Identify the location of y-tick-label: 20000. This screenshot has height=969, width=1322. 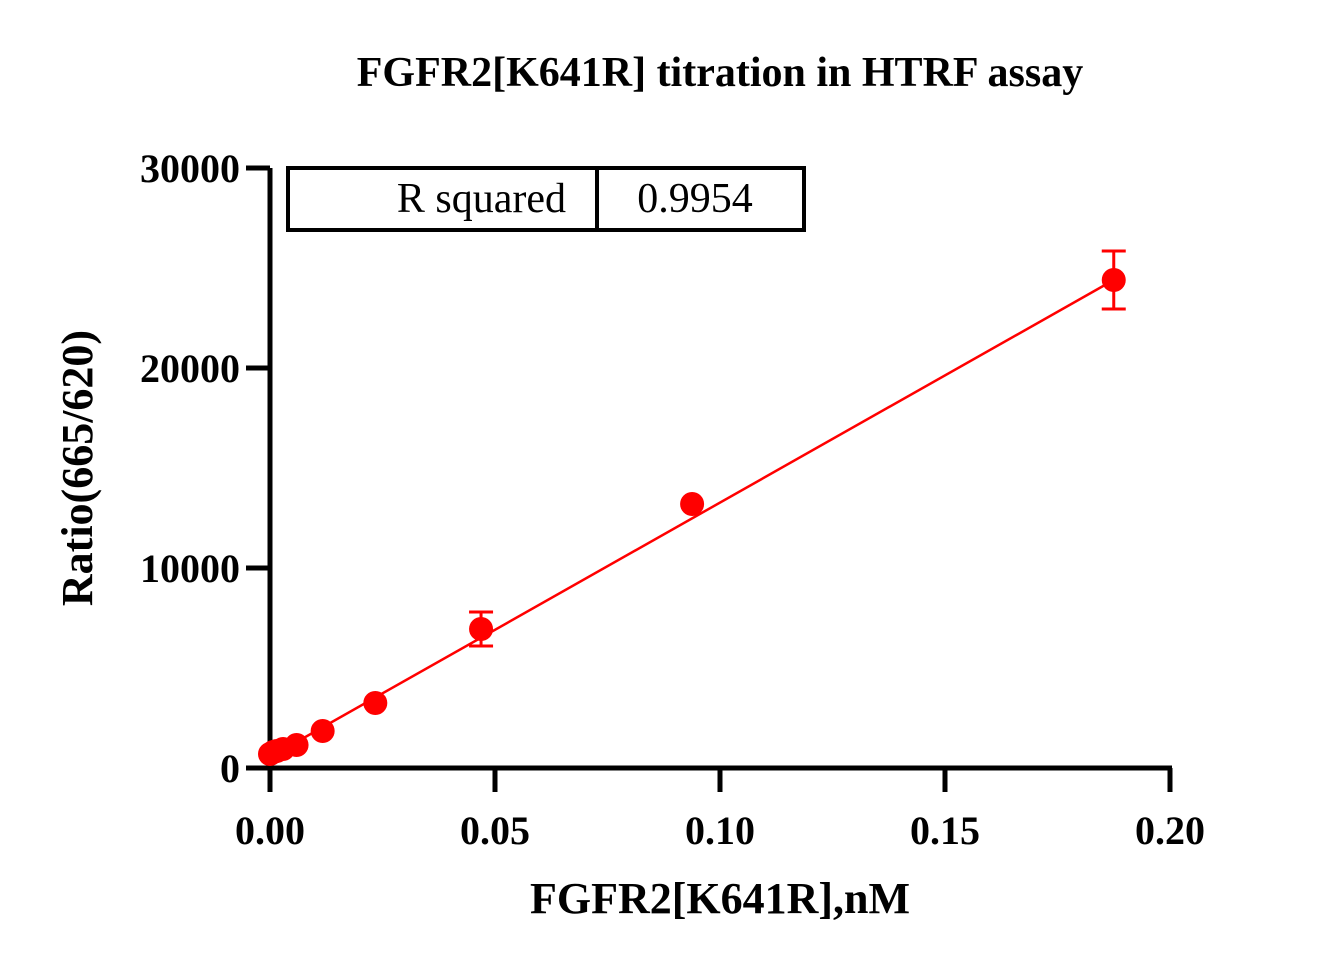
(190, 368).